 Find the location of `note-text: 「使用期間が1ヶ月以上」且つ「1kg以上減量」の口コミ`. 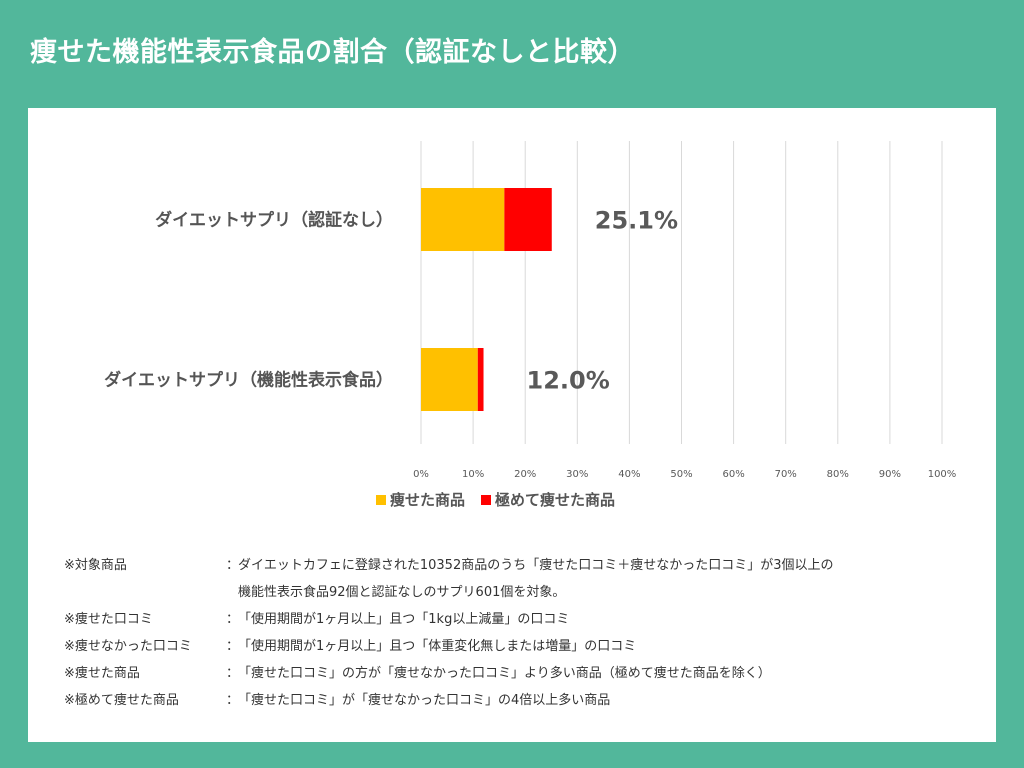

note-text: 「使用期間が1ヶ月以上」且つ「1kg以上減量」の口コミ is located at coordinates (404, 619).